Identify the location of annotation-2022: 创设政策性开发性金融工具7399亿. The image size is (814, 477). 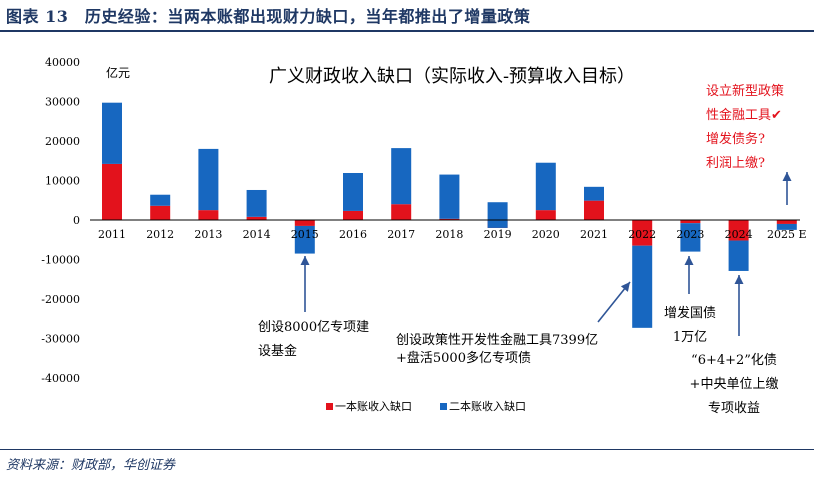
(497, 340).